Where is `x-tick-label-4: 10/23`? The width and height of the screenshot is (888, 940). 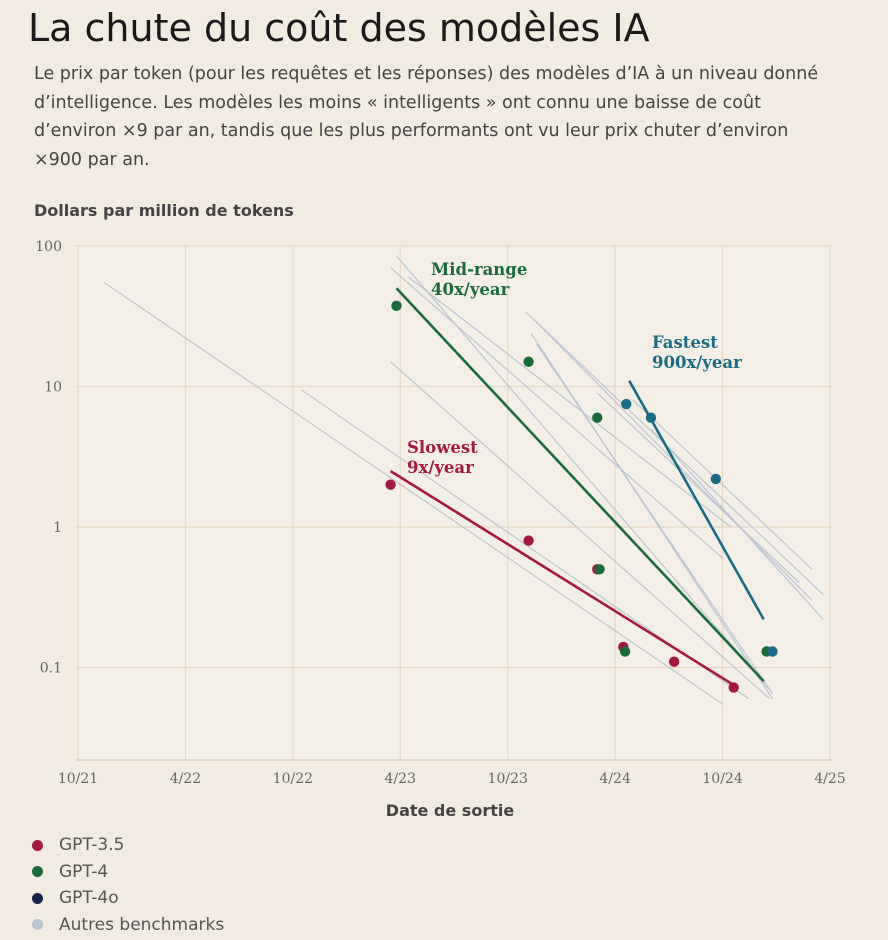
x-tick-label-4: 10/23 is located at coordinates (508, 779).